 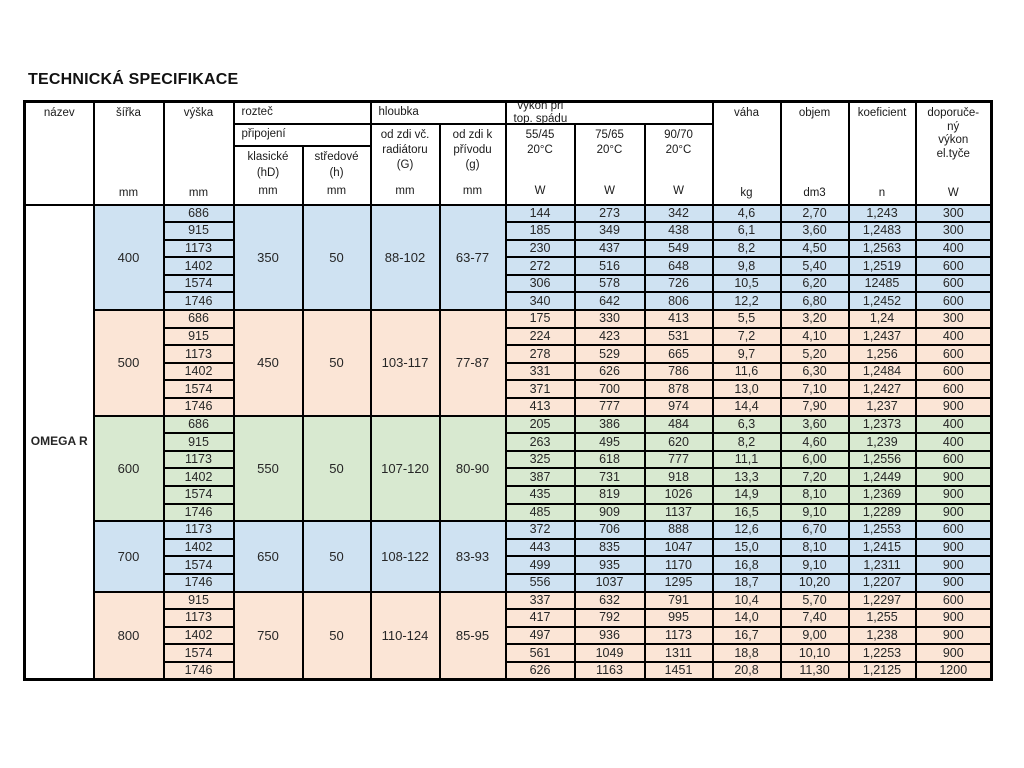 What do you see at coordinates (268, 635) in the screenshot?
I see `classic-connection-cell: 750` at bounding box center [268, 635].